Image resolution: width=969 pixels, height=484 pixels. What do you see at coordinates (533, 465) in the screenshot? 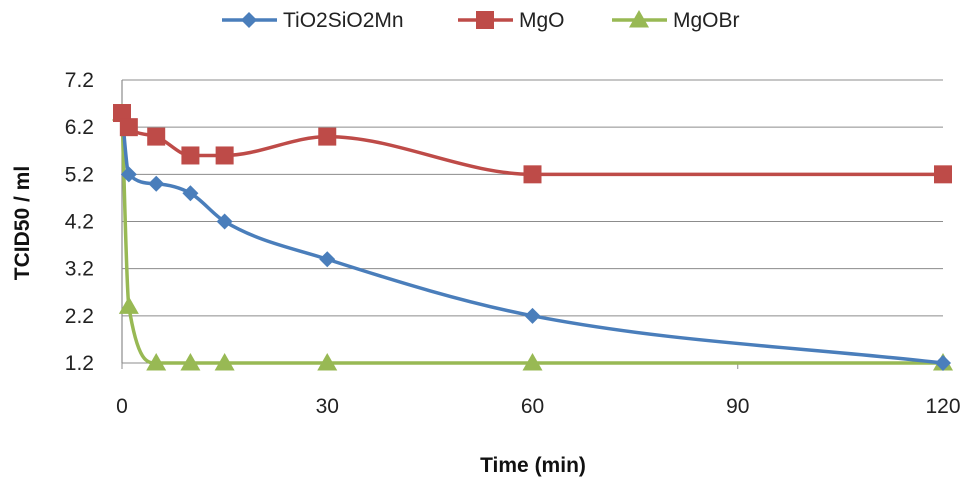
I see `x-axis-title: Time (min)` at bounding box center [533, 465].